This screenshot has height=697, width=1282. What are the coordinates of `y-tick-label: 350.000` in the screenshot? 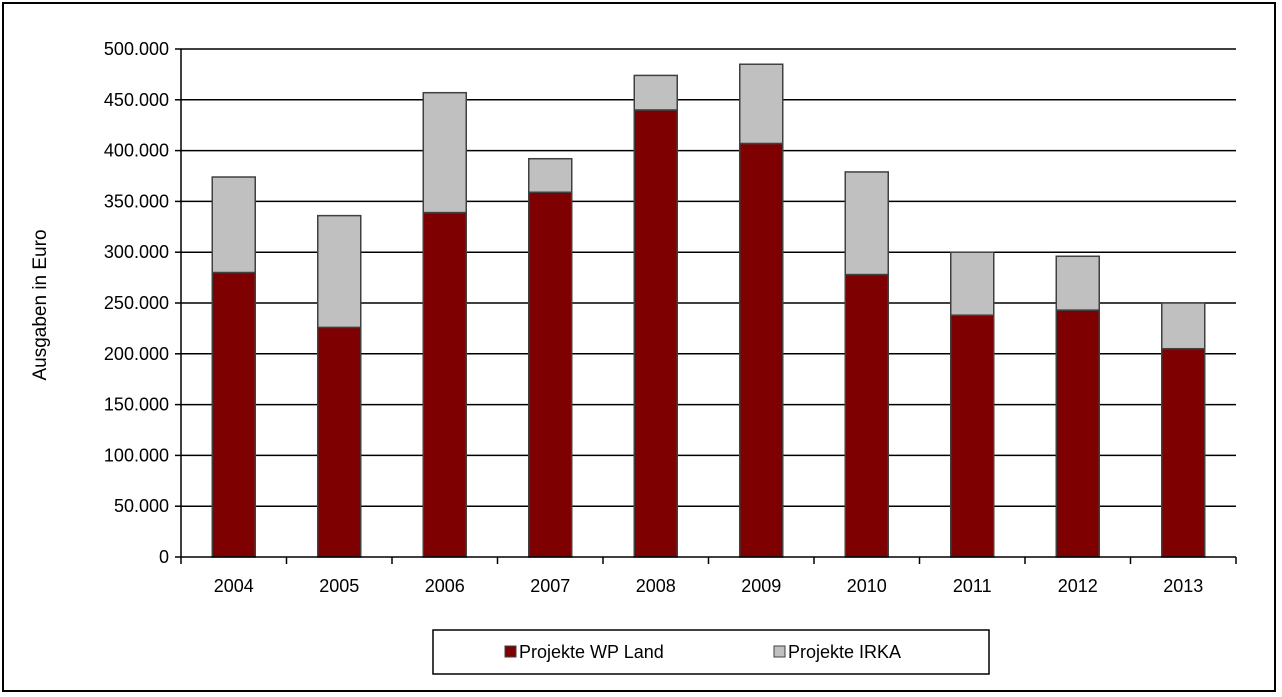 It's located at (136, 201).